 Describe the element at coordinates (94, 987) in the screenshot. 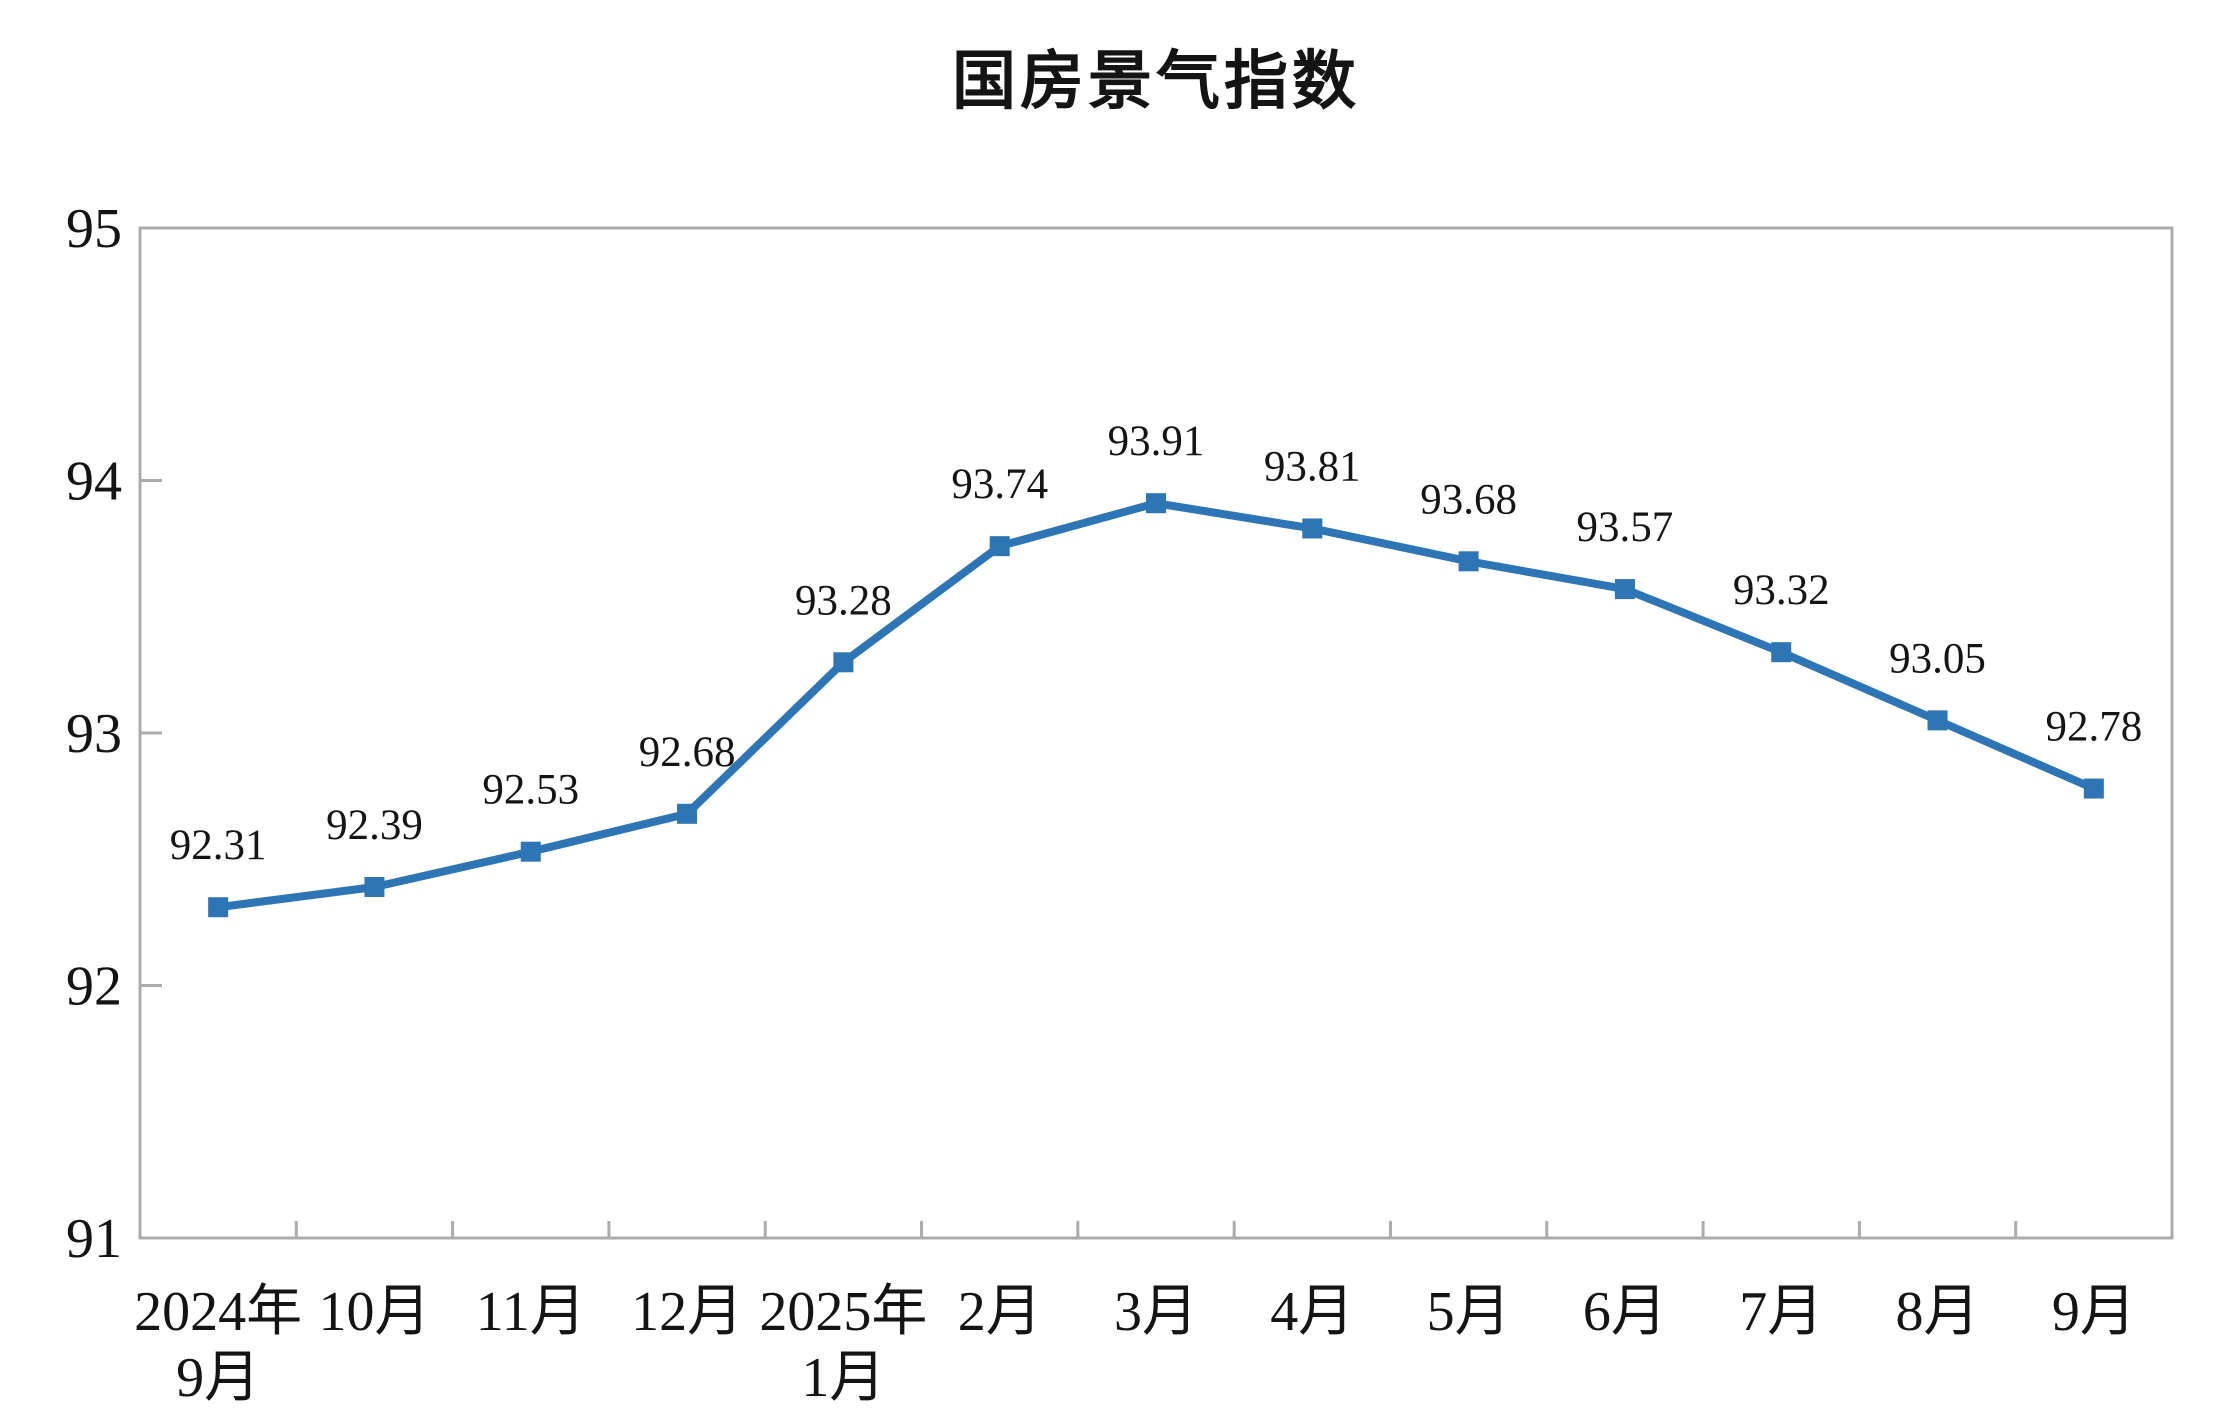

I see `y-axis-tick-label: 92` at that location.